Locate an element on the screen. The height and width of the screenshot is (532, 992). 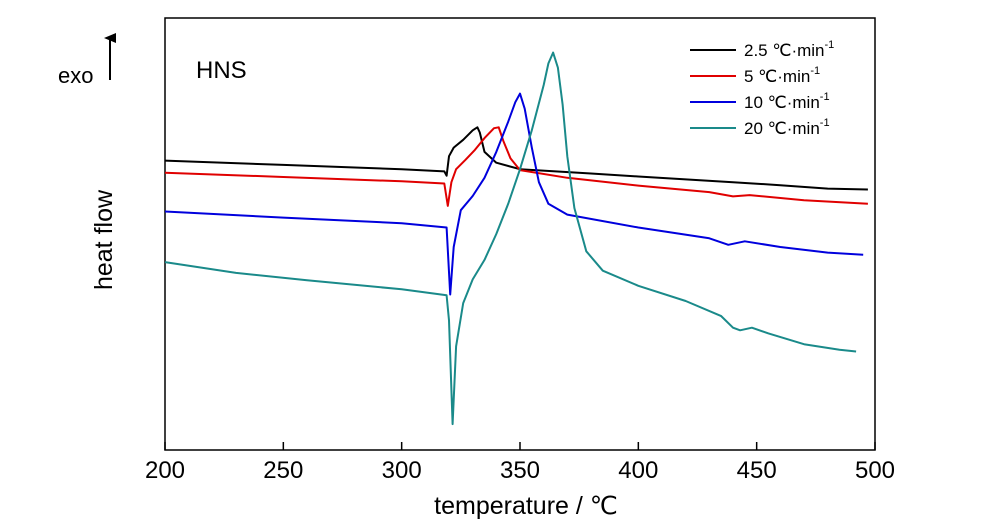
x-axis-ticks is located at coordinates (520, 446).